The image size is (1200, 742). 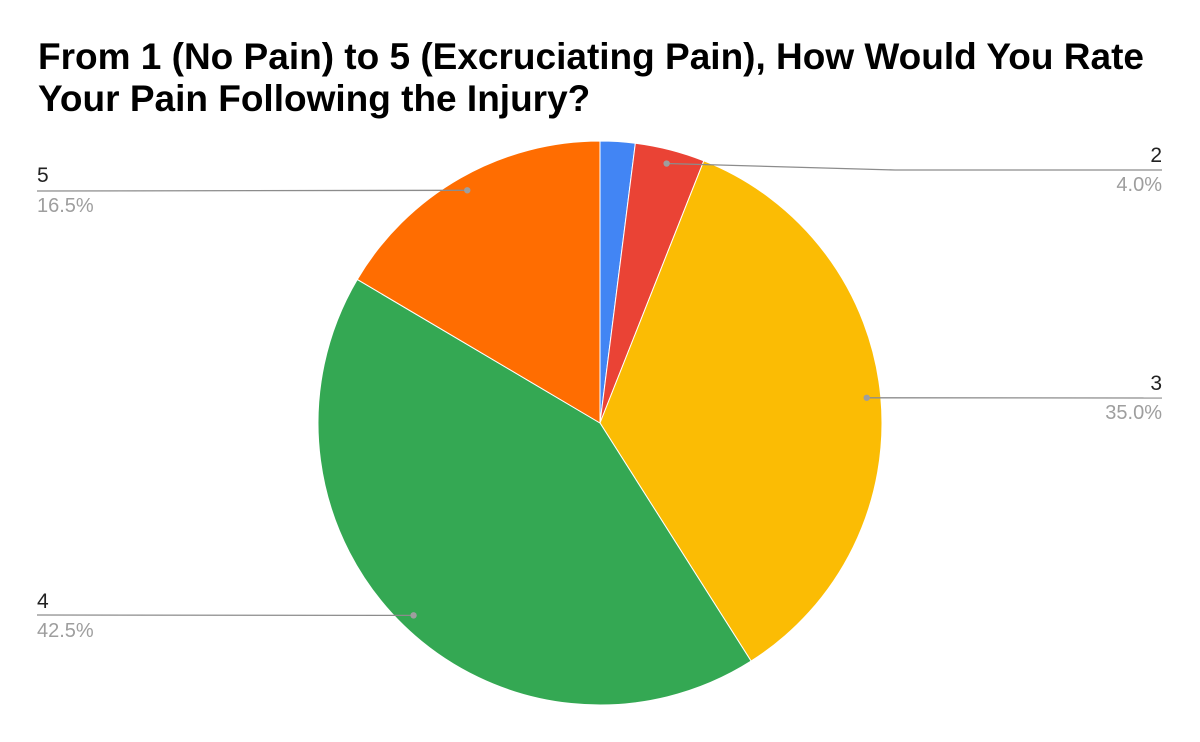 What do you see at coordinates (1156, 155) in the screenshot?
I see `slice-label-2: 2` at bounding box center [1156, 155].